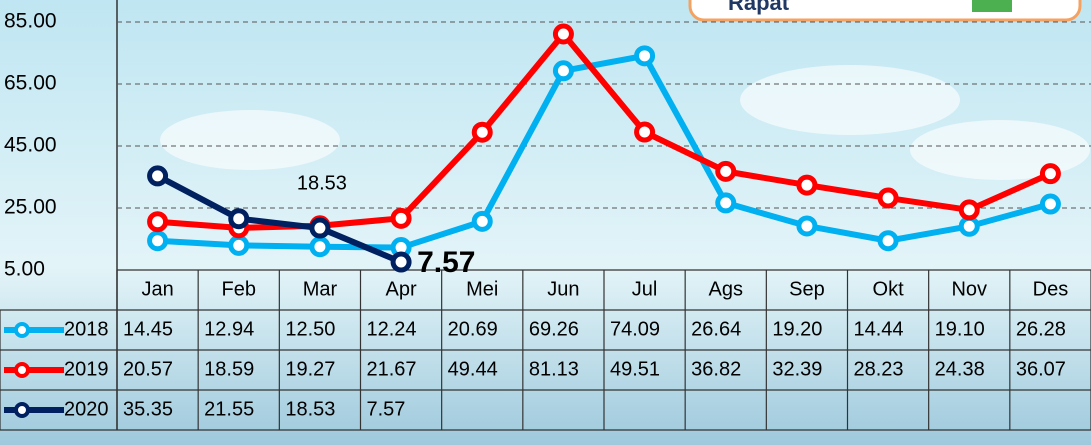 This screenshot has height=445, width=1091. What do you see at coordinates (807, 289) in the screenshot?
I see `x-tick-label: Sep` at bounding box center [807, 289].